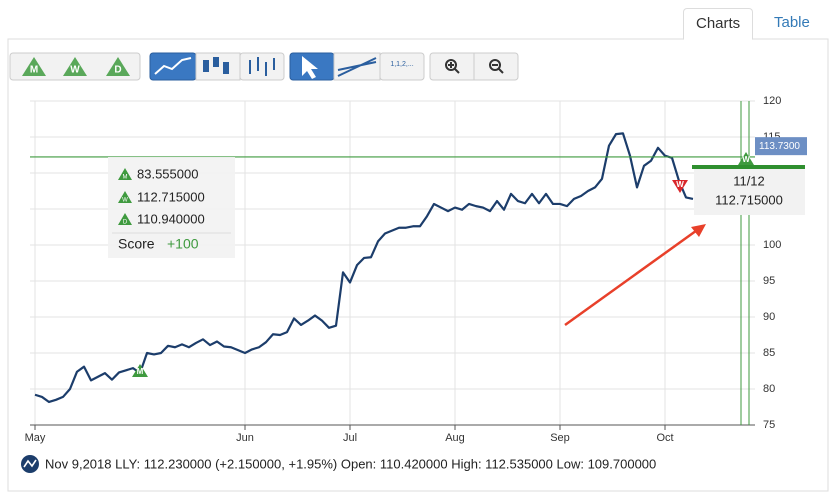  I want to click on info-value: 110.940000, so click(171, 218).